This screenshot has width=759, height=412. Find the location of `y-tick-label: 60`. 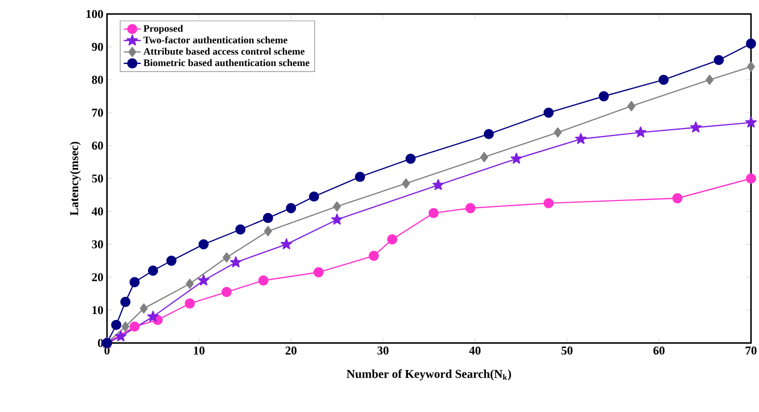

y-tick-label: 60 is located at coordinates (98, 146).